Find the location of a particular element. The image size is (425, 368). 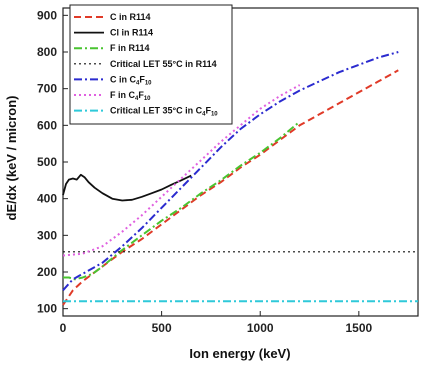

legend-label-1: Cl in R114 is located at coordinates (131, 33).